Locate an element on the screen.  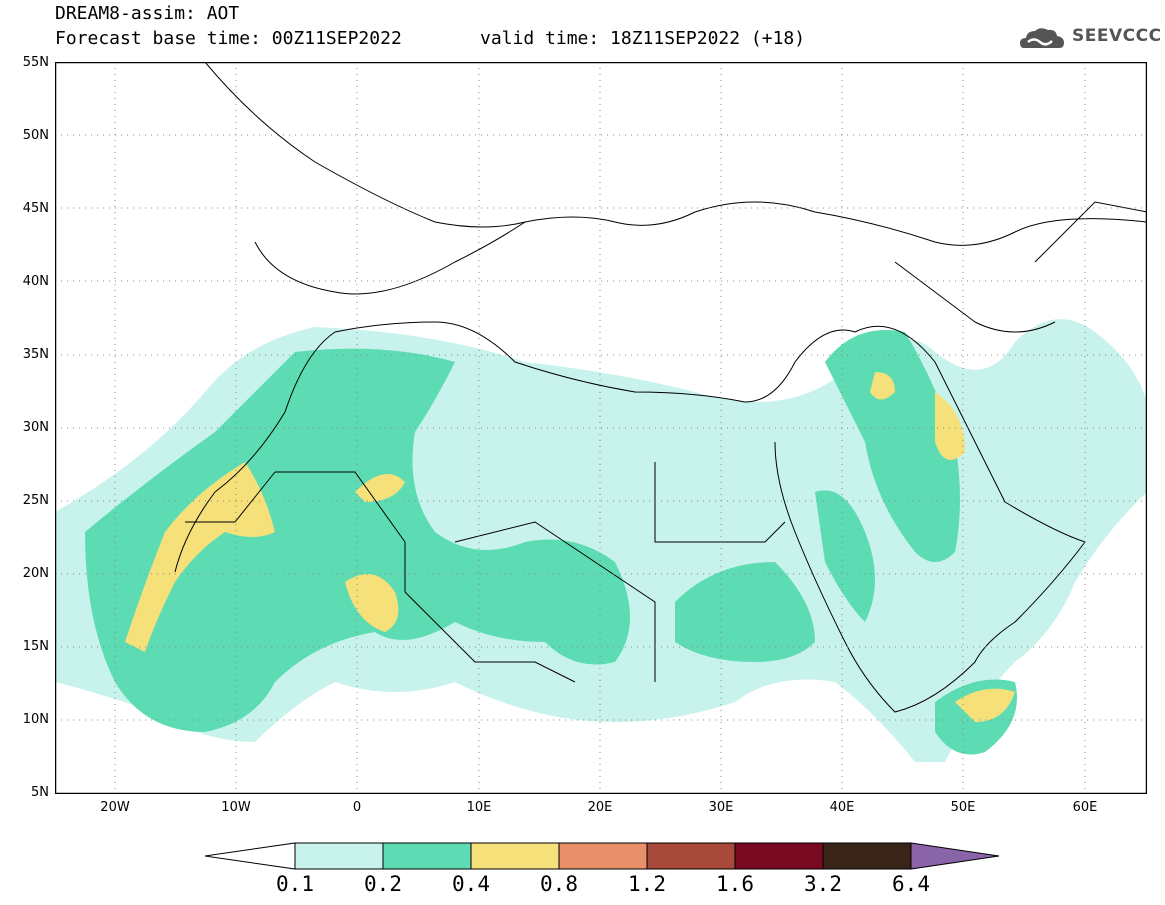
logo-text: SEEVCCC is located at coordinates (1117, 36).